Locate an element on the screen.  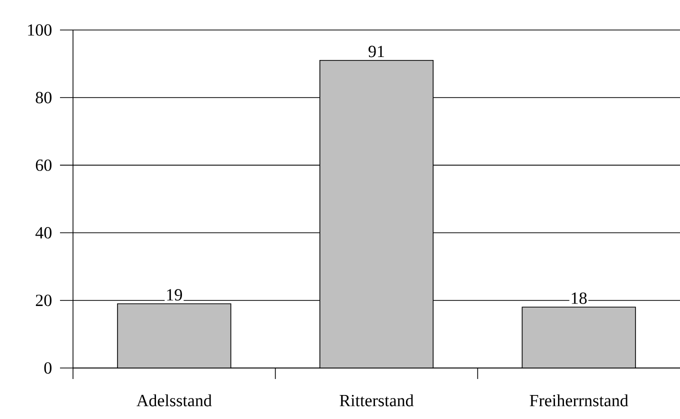
y-tick-label: 80 is located at coordinates (44, 98).